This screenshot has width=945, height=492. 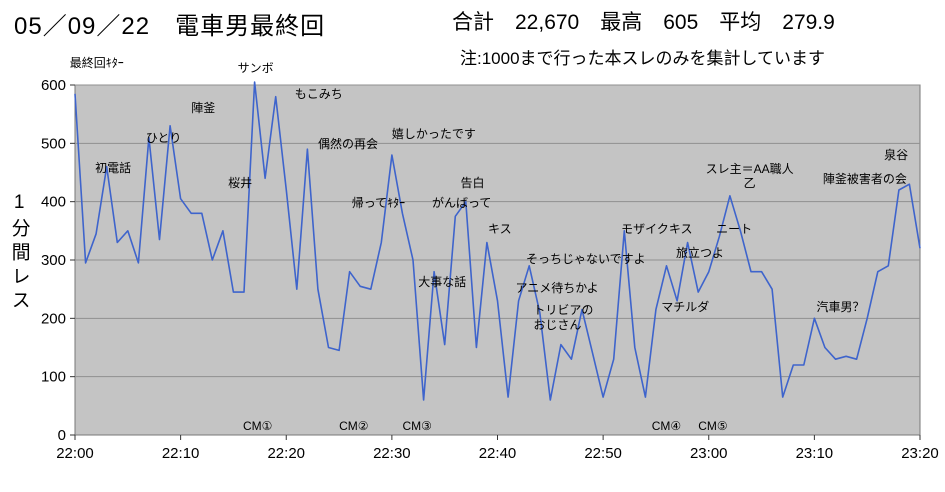 What do you see at coordinates (815, 453) in the screenshot?
I see `x-tick-label: 23:10` at bounding box center [815, 453].